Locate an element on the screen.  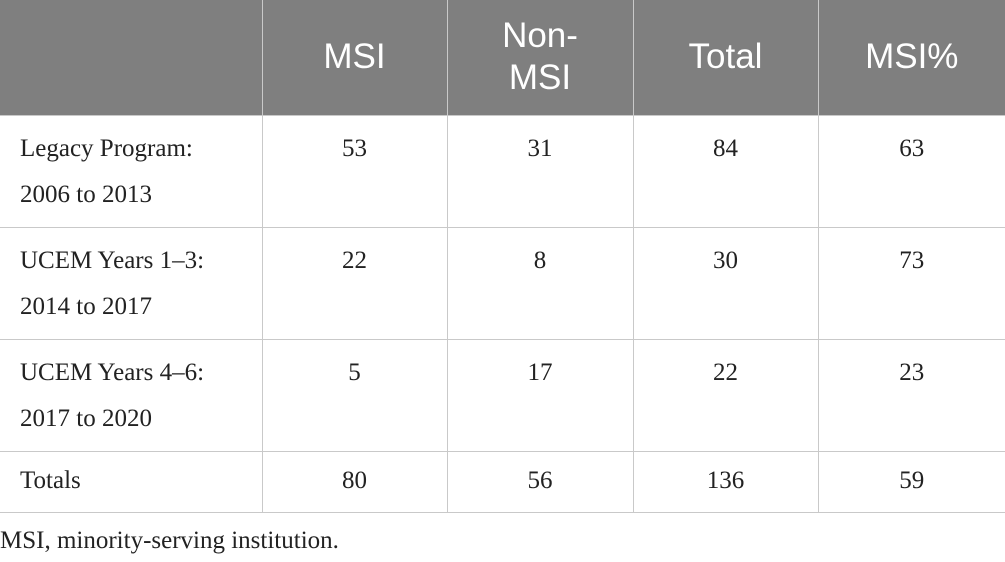
table-row: Totals 80 56 136 59 is located at coordinates (502, 481).